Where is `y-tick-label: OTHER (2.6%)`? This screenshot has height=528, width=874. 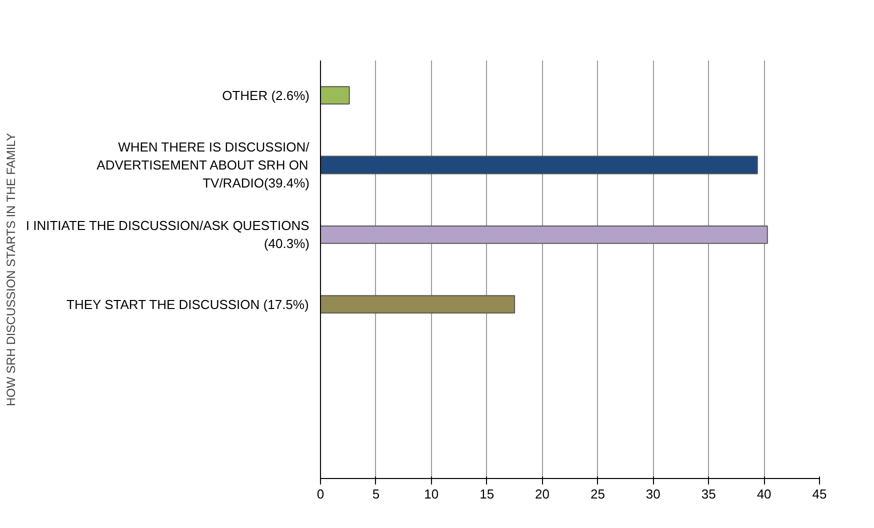
y-tick-label: OTHER (2.6%) is located at coordinates (266, 95).